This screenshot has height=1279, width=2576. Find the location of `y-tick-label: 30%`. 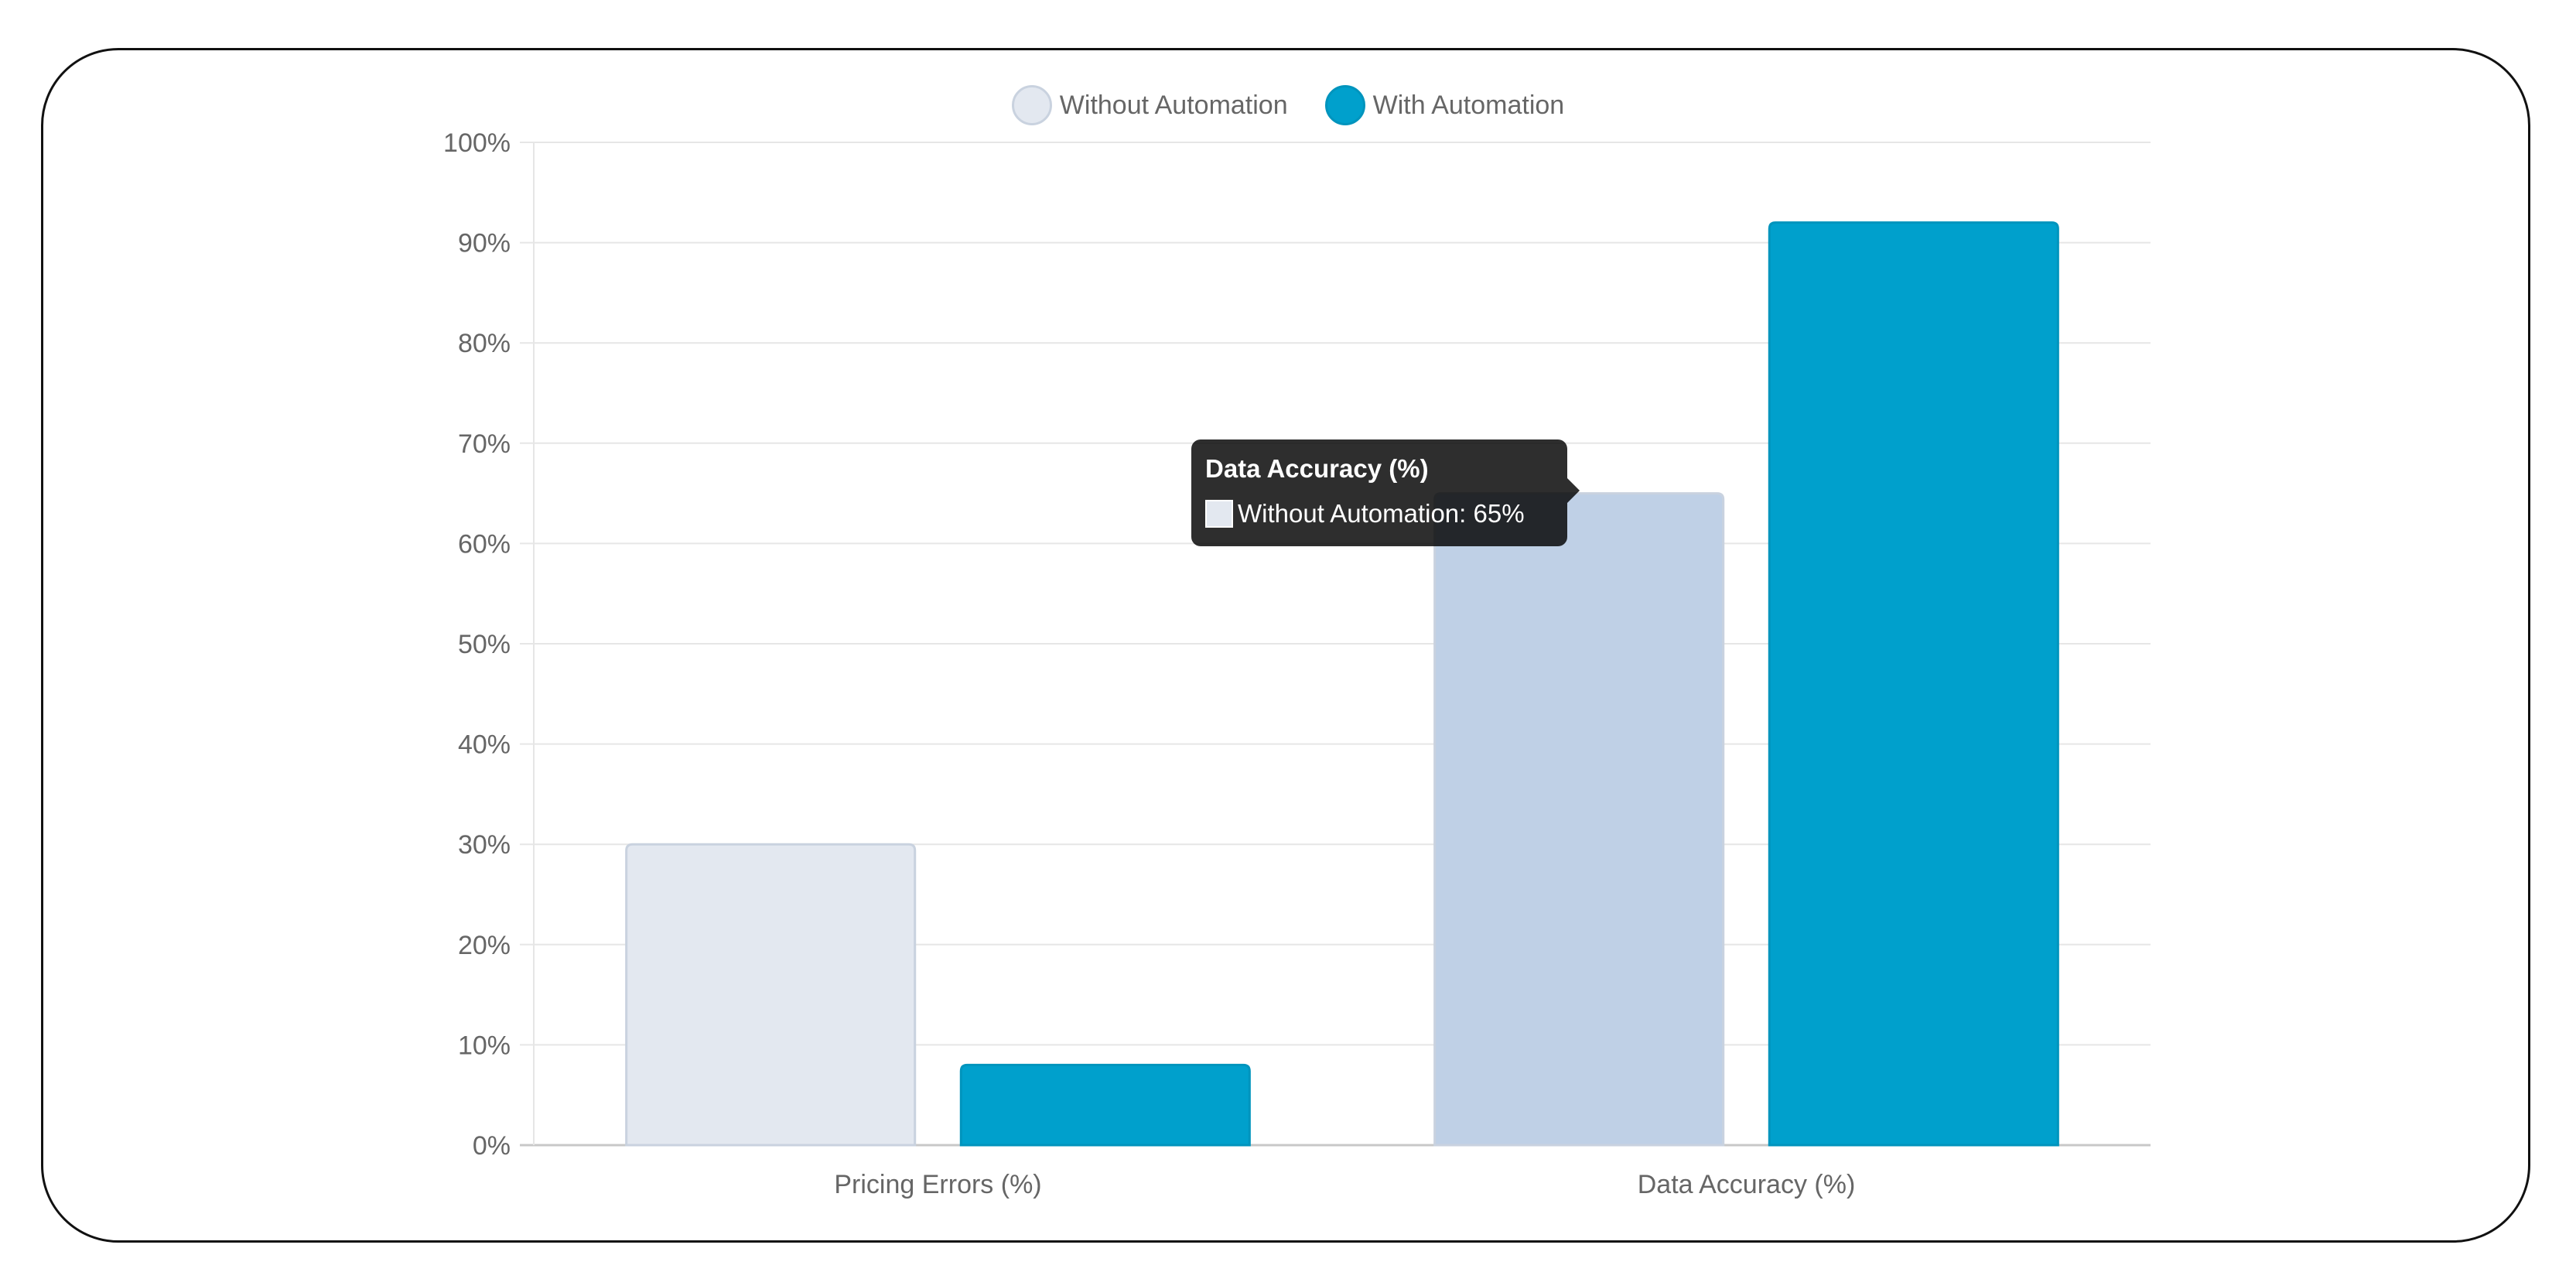

y-tick-label: 30% is located at coordinates (485, 845).